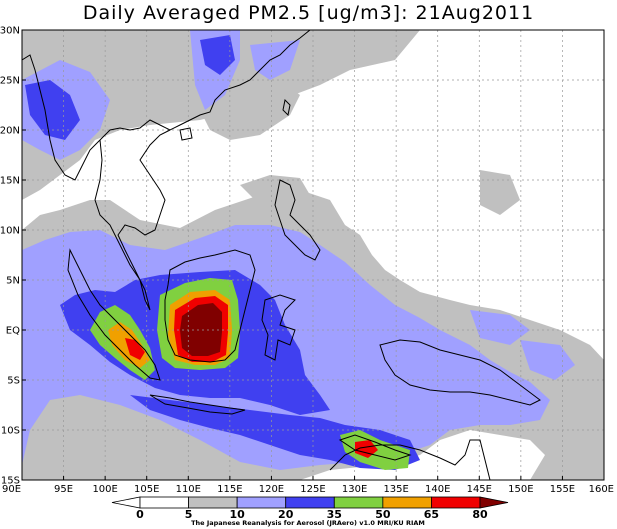 This screenshot has height=529, width=617. I want to click on lon-label-6: 120E, so click(271, 489).